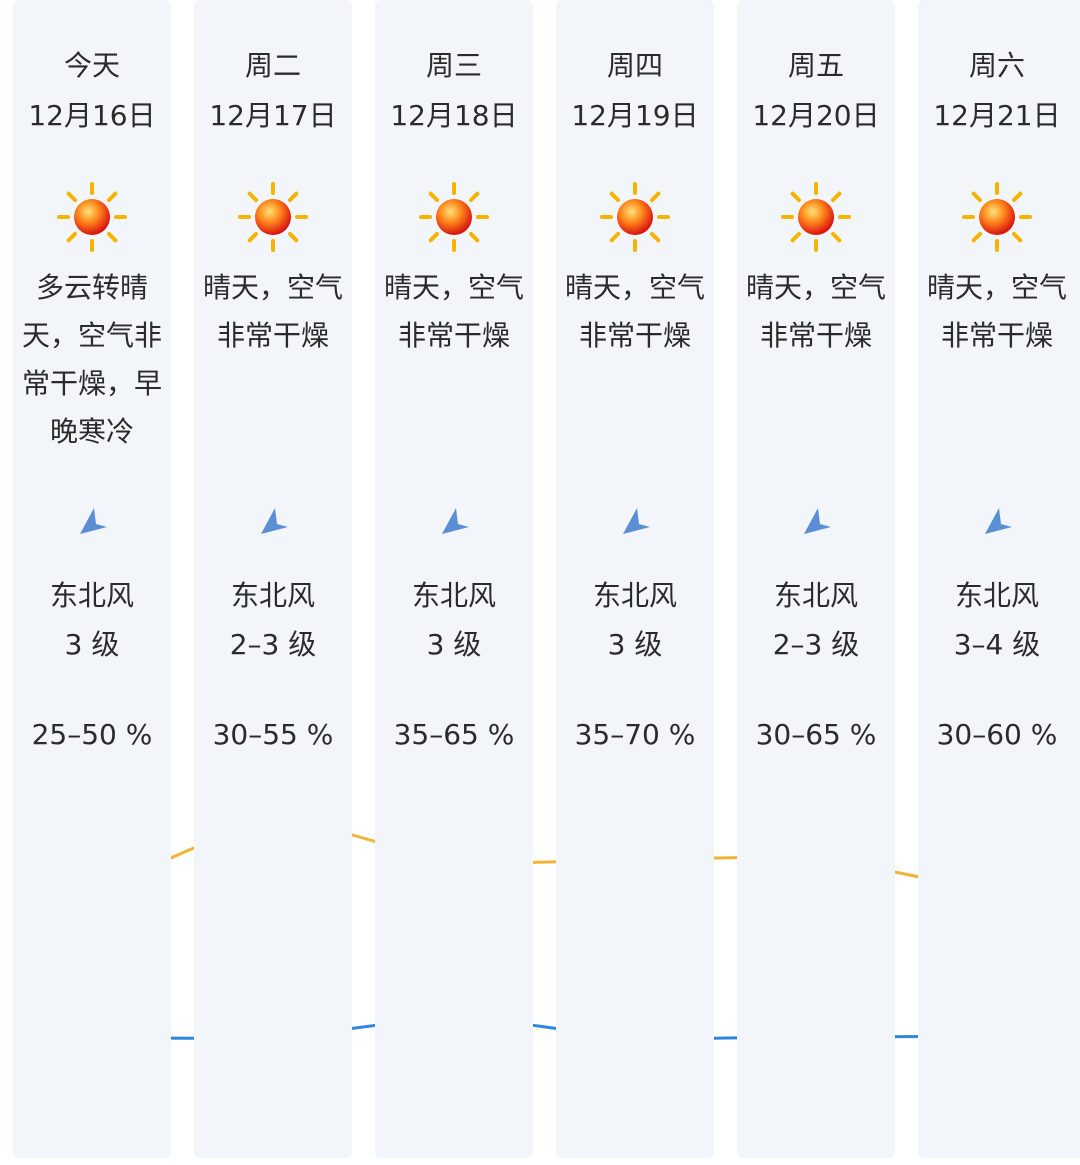  Describe the element at coordinates (91, 65) in the screenshot. I see `weekday-label: 今天` at that location.